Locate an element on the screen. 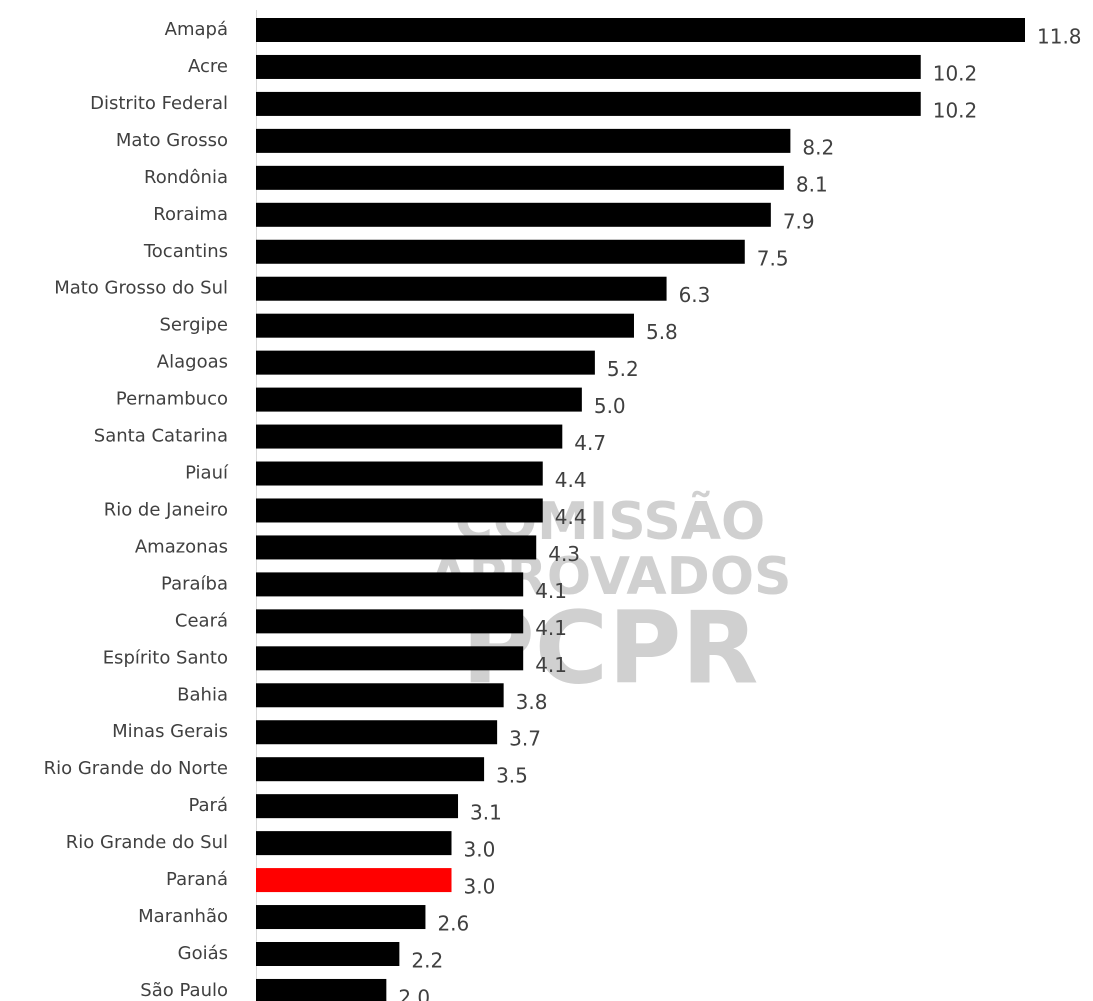 The height and width of the screenshot is (1001, 1093). data-label: 5.8 is located at coordinates (662, 332).